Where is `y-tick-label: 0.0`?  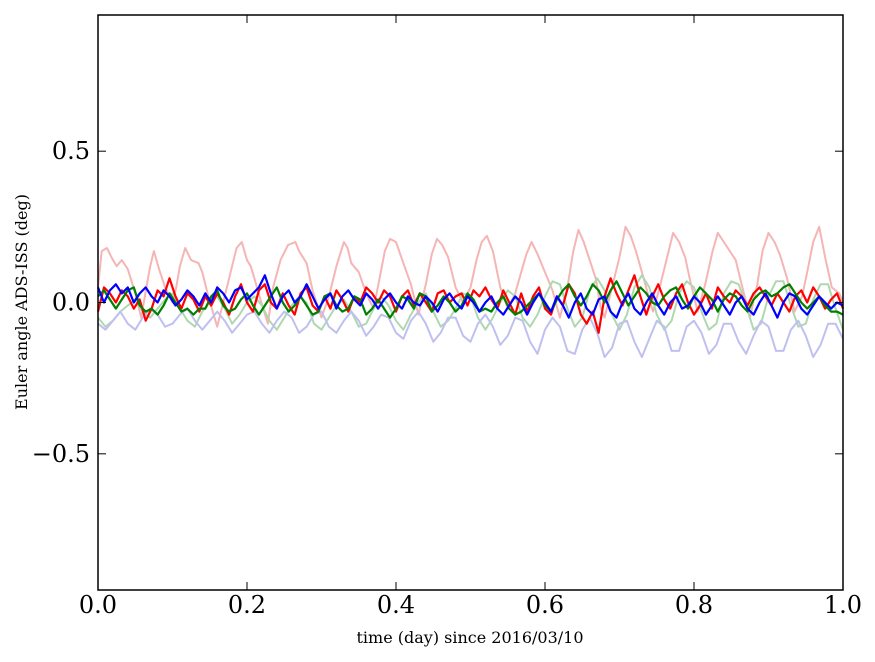 y-tick-label: 0.0 is located at coordinates (71, 303).